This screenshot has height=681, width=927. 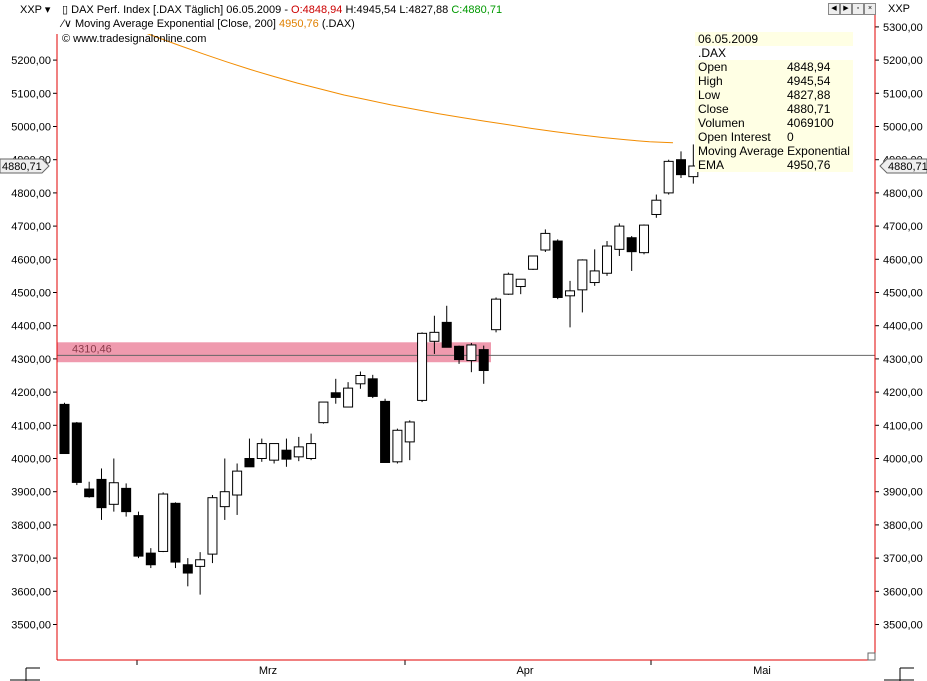 I want to click on info-label: High, so click(x=710, y=81).